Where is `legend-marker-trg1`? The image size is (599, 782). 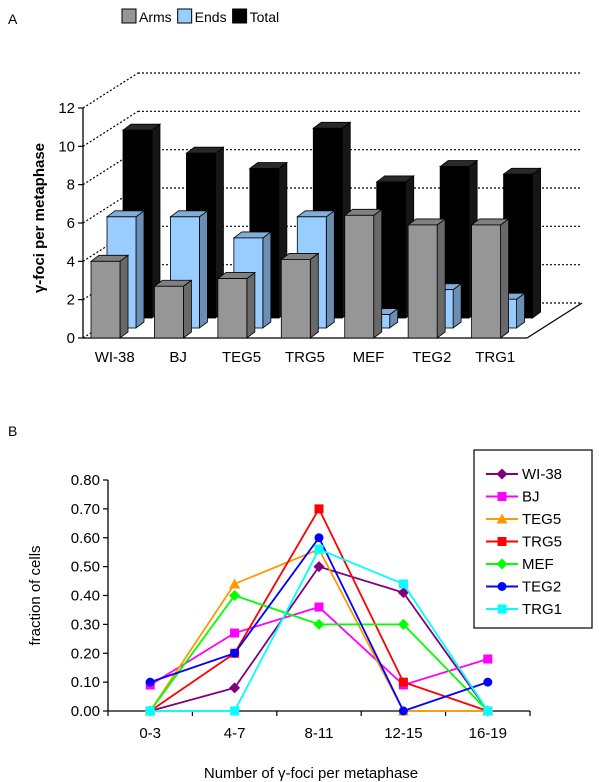 legend-marker-trg1 is located at coordinates (502, 609).